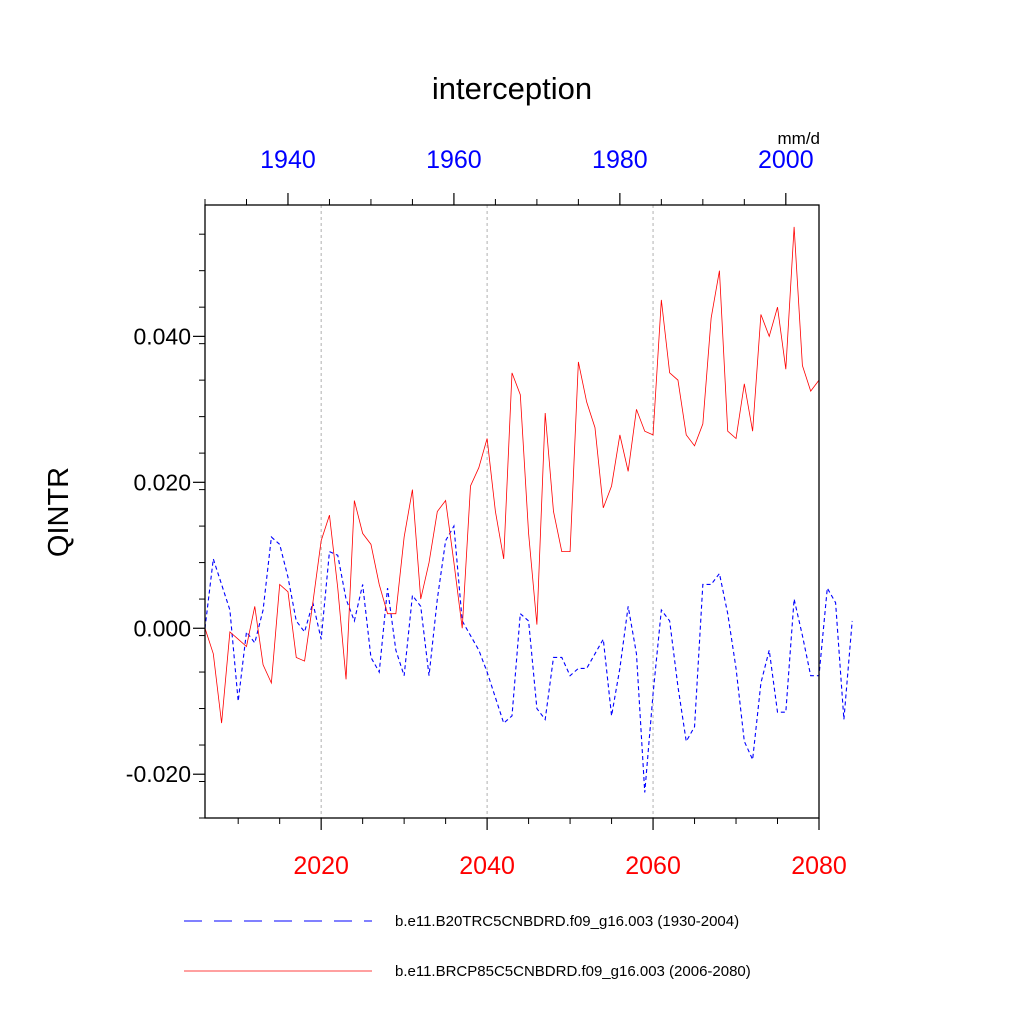 This screenshot has width=1024, height=1024. I want to click on chart-title: interception, so click(512, 88).